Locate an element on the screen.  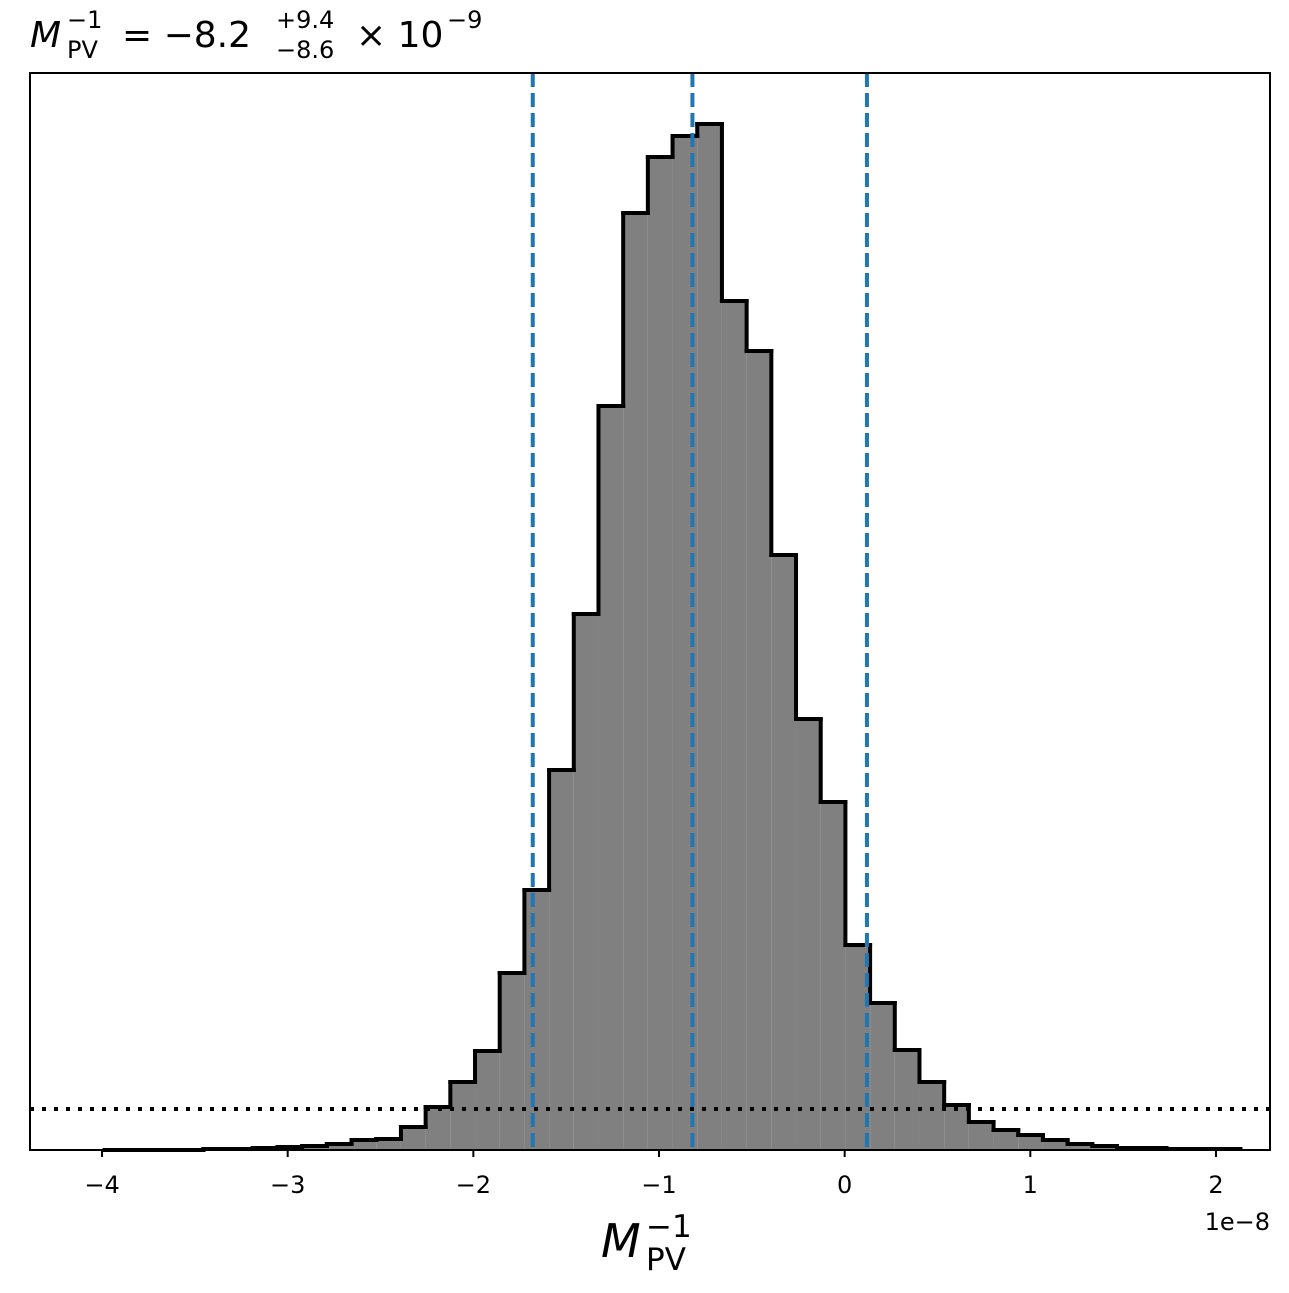
x-tick-label: 0 is located at coordinates (844, 1185).